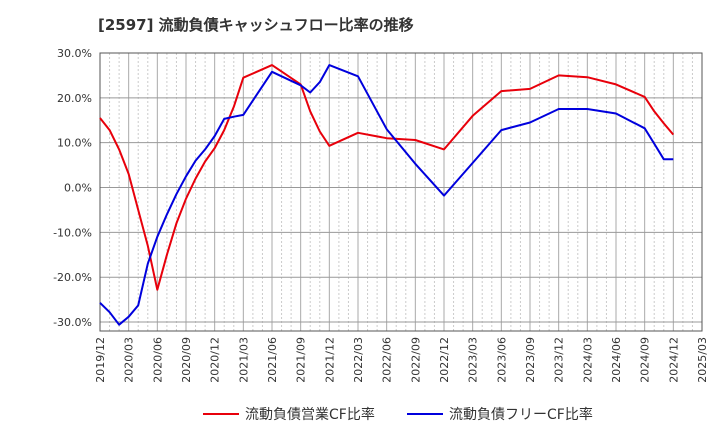  What do you see at coordinates (616, 360) in the screenshot?
I see `x-tick-label: 2024/06` at bounding box center [616, 360].